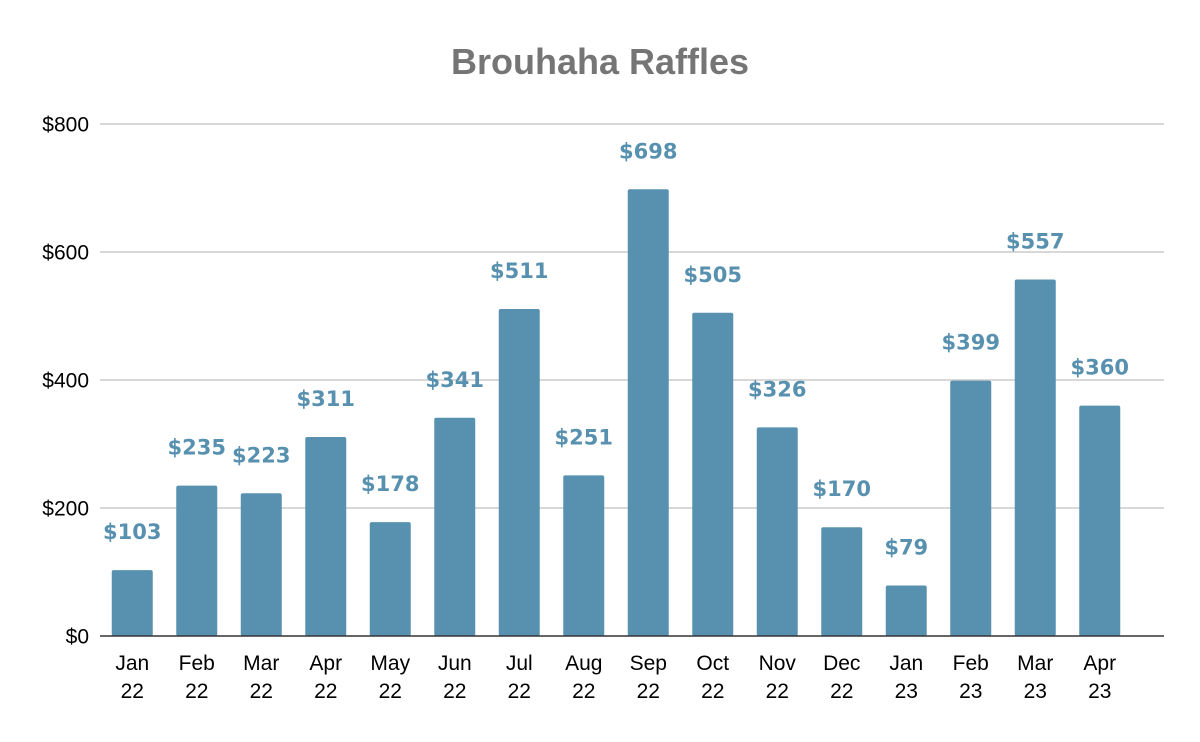 The width and height of the screenshot is (1200, 742). I want to click on x-tick-label-month: Nov, so click(778, 663).